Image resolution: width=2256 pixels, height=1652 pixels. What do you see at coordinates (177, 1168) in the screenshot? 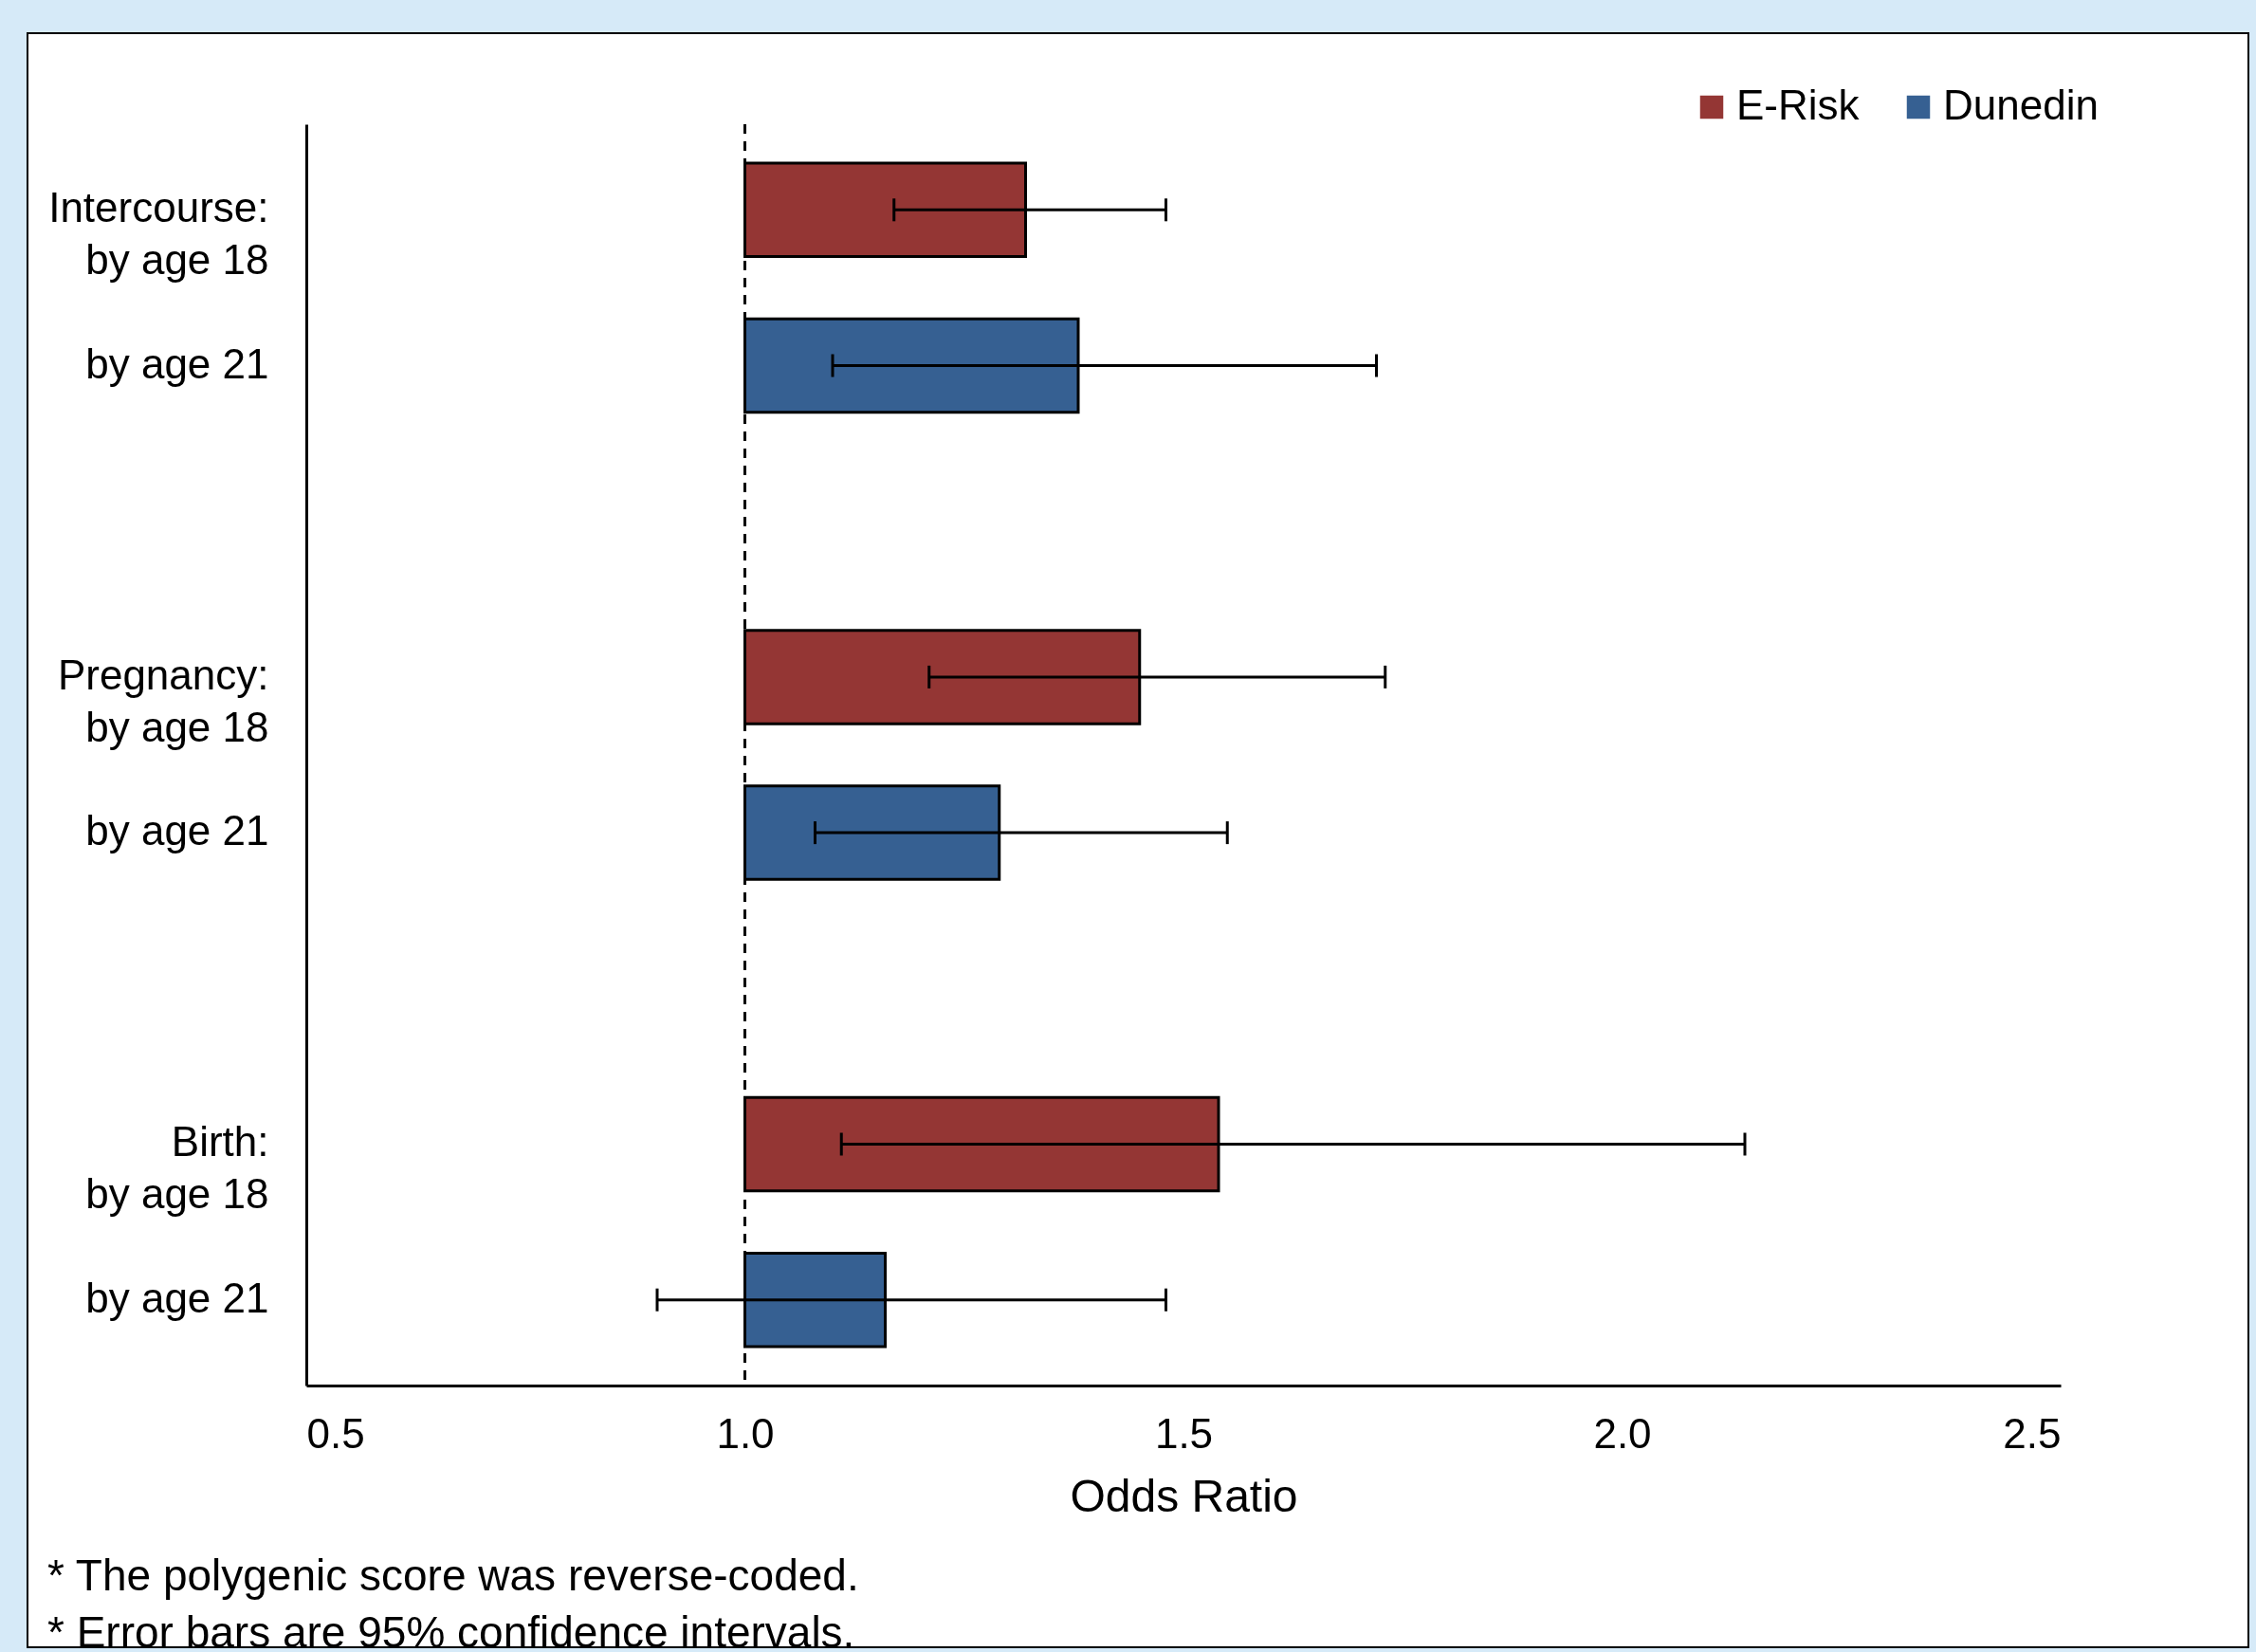
I see `y-tick-label: Birth: by age 18` at bounding box center [177, 1168].